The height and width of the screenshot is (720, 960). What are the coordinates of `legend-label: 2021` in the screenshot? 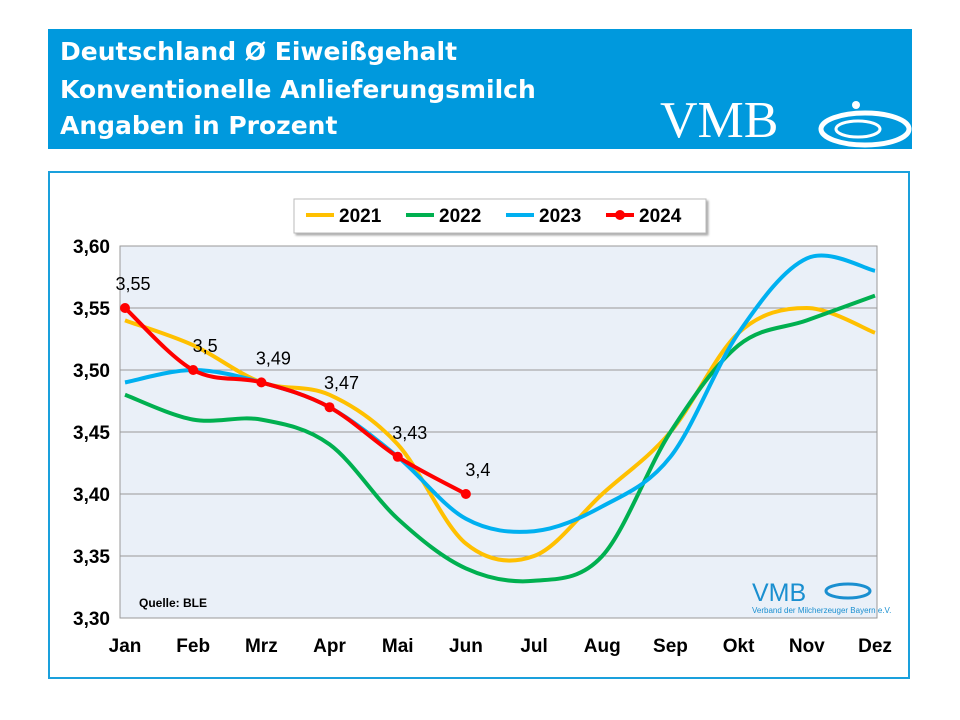 It's located at (360, 216).